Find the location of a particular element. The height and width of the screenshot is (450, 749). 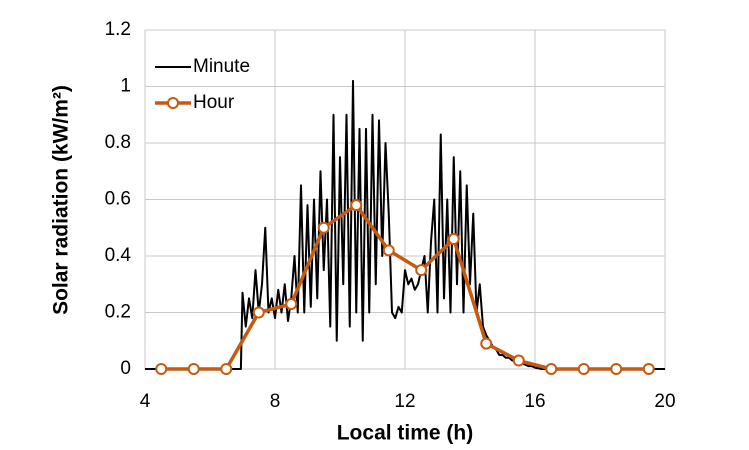

y-tick-label: 0 is located at coordinates (125, 368).